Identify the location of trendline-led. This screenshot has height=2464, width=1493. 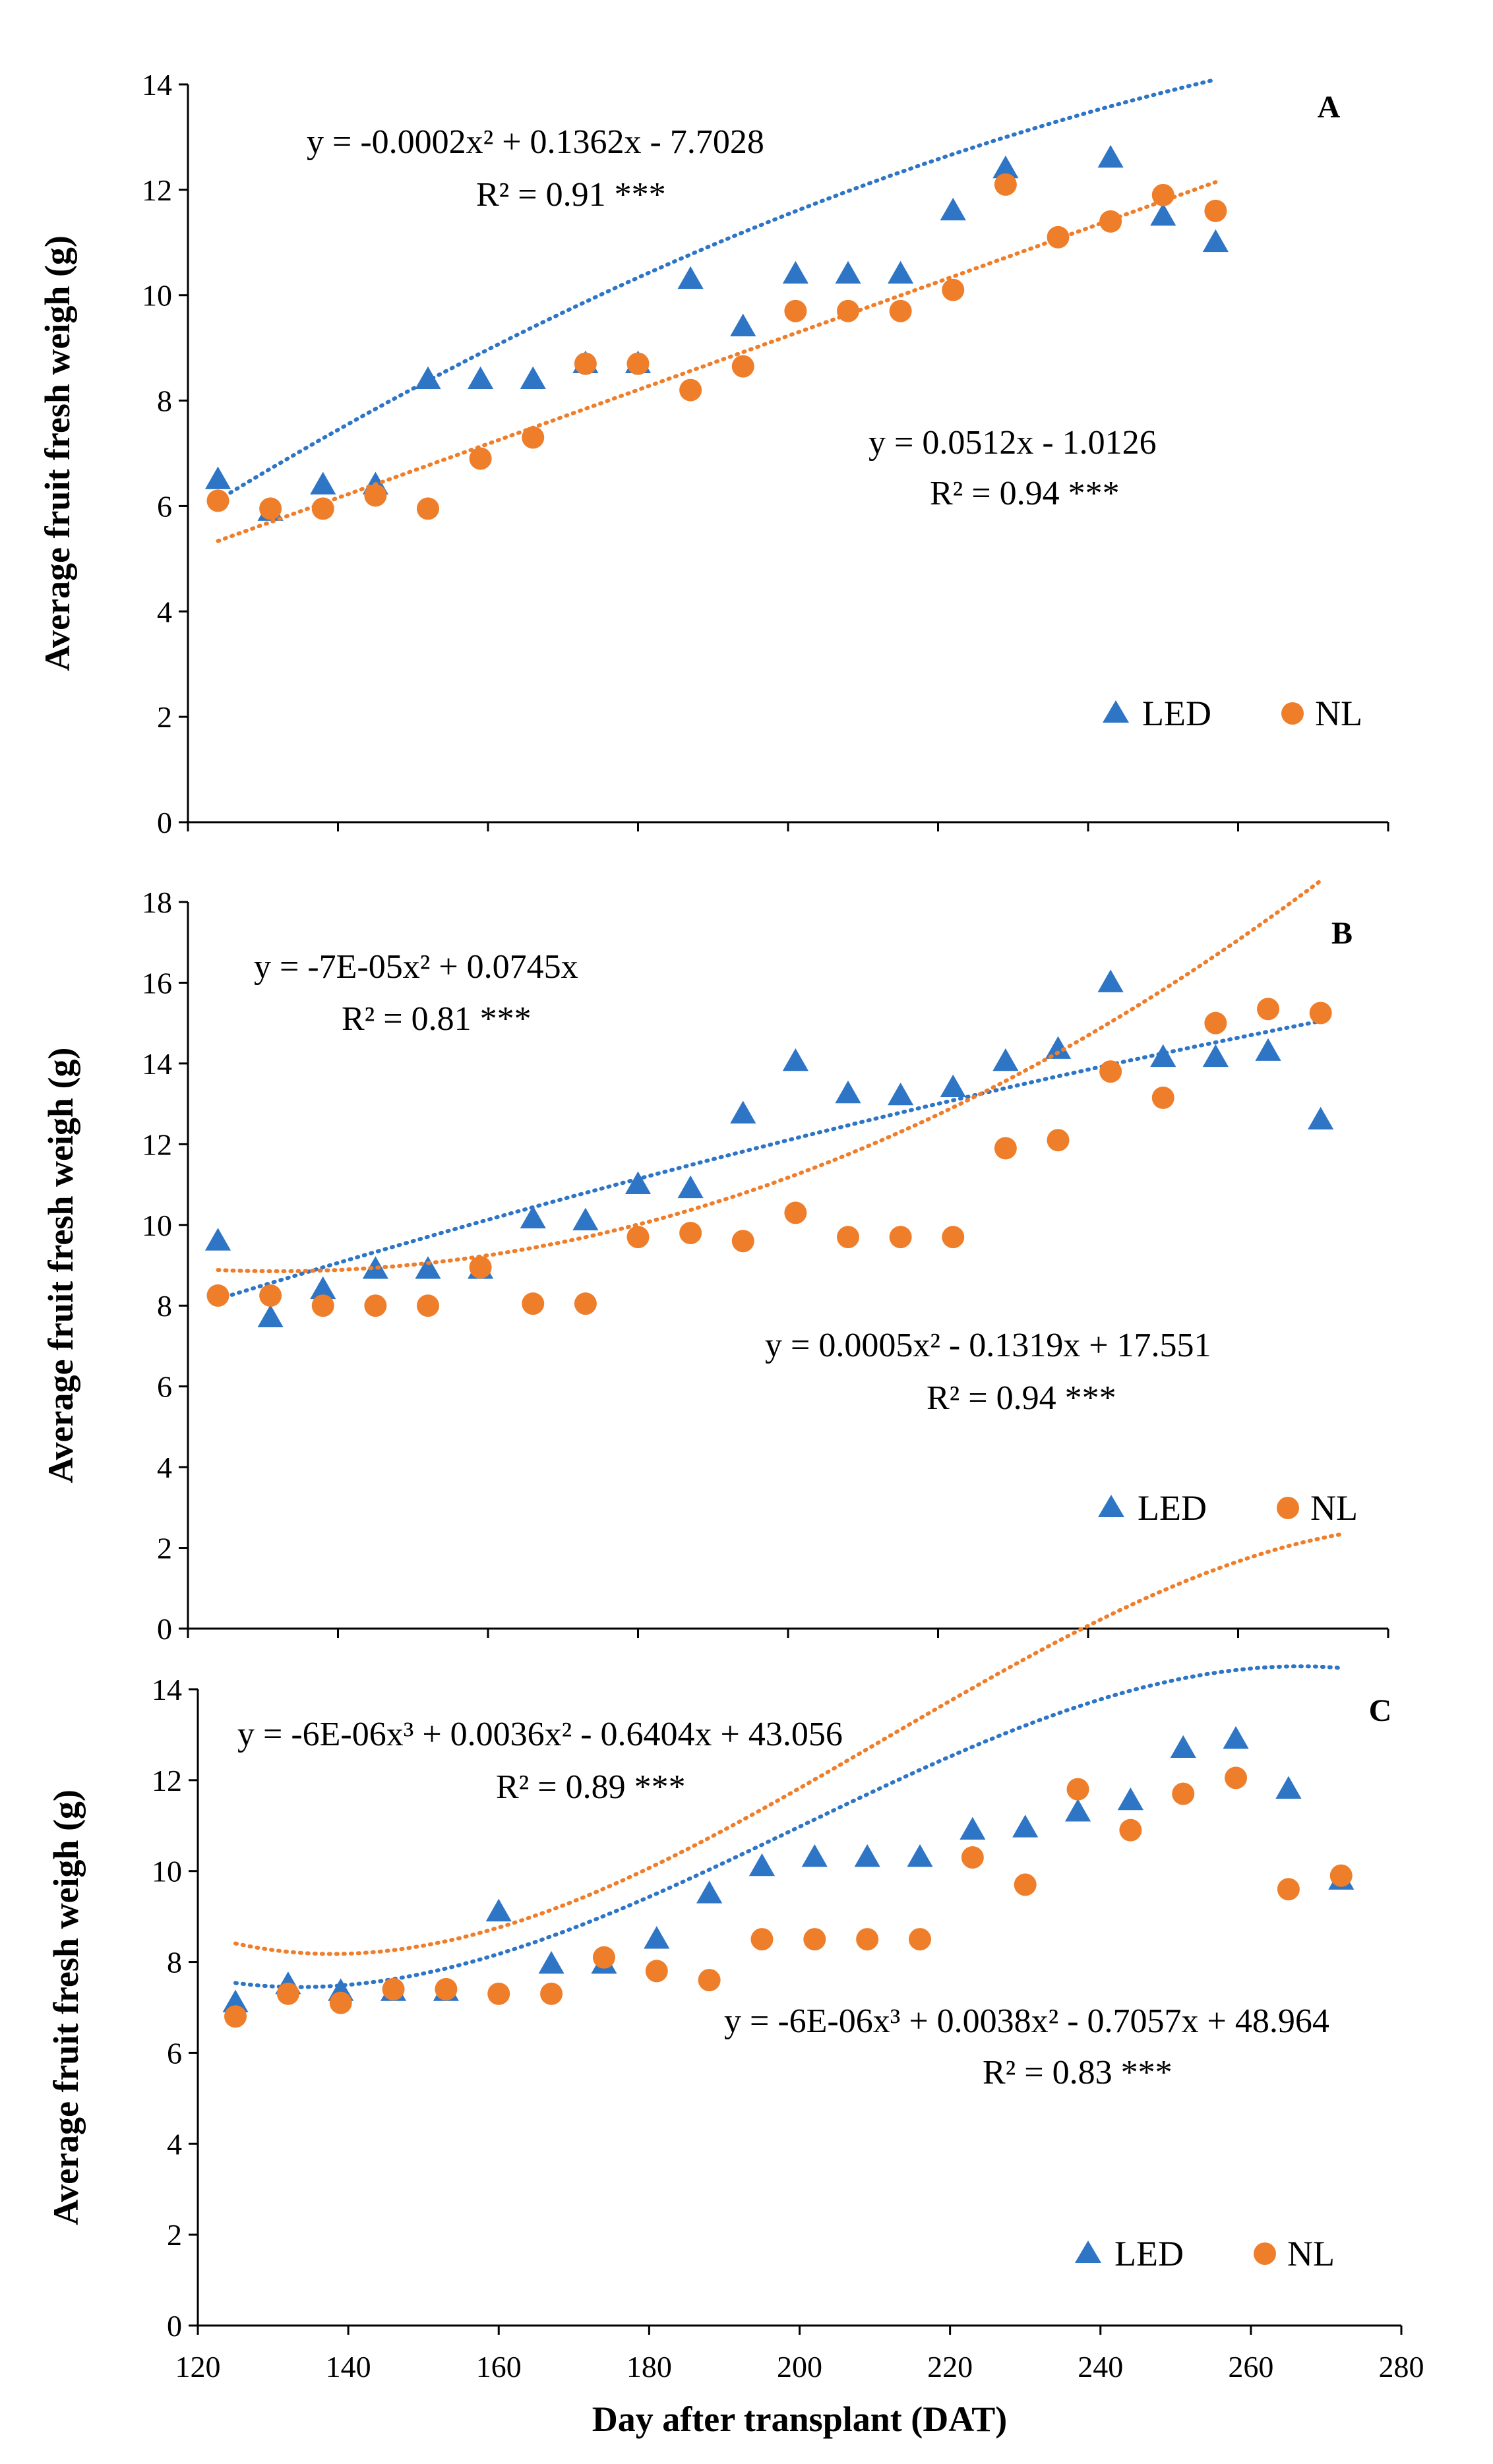
(769, 1160).